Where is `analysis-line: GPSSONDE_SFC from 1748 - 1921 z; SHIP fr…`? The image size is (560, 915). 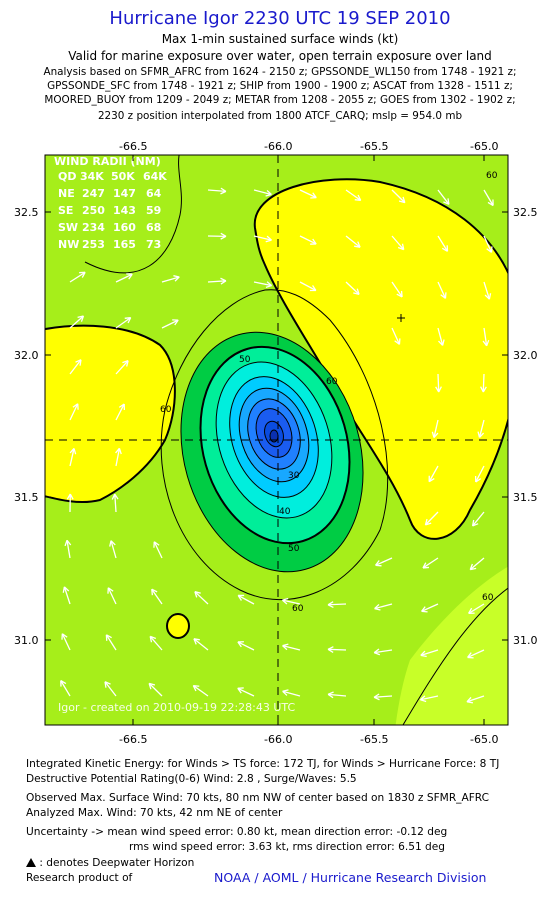 analysis-line: GPSSONDE_SFC from 1748 - 1921 z; SHIP fr… is located at coordinates (280, 86).